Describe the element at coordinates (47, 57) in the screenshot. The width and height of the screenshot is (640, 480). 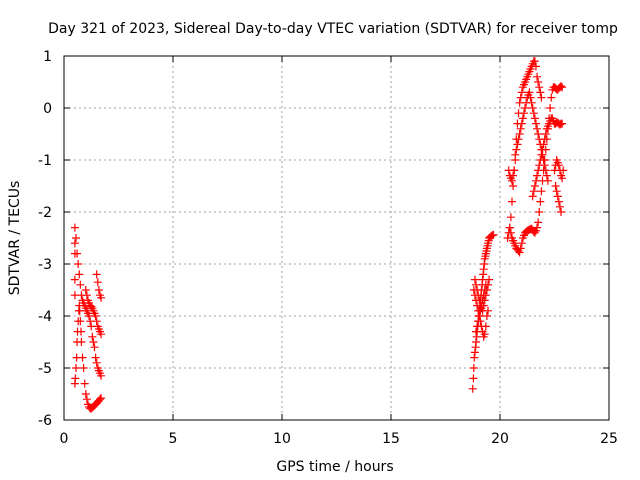
I see `y-tick-label: 1` at that location.